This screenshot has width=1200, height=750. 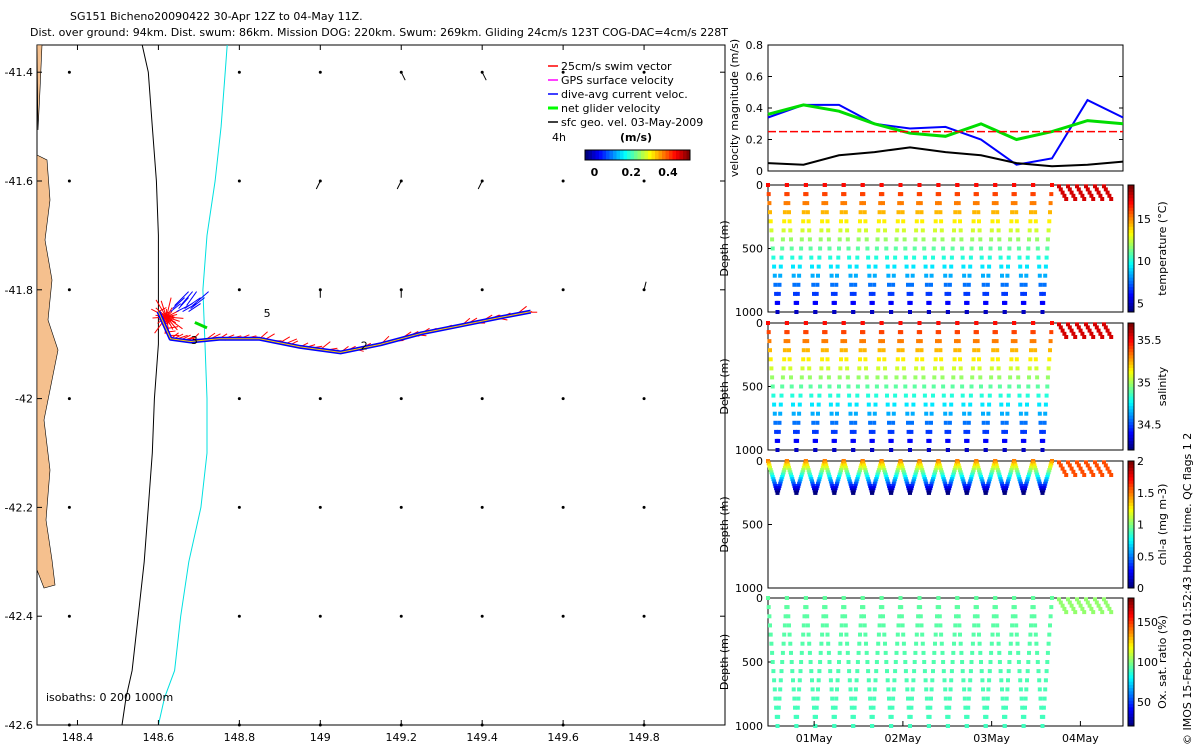 I want to click on salinity-shallow-sample, so click(x=1089, y=330).